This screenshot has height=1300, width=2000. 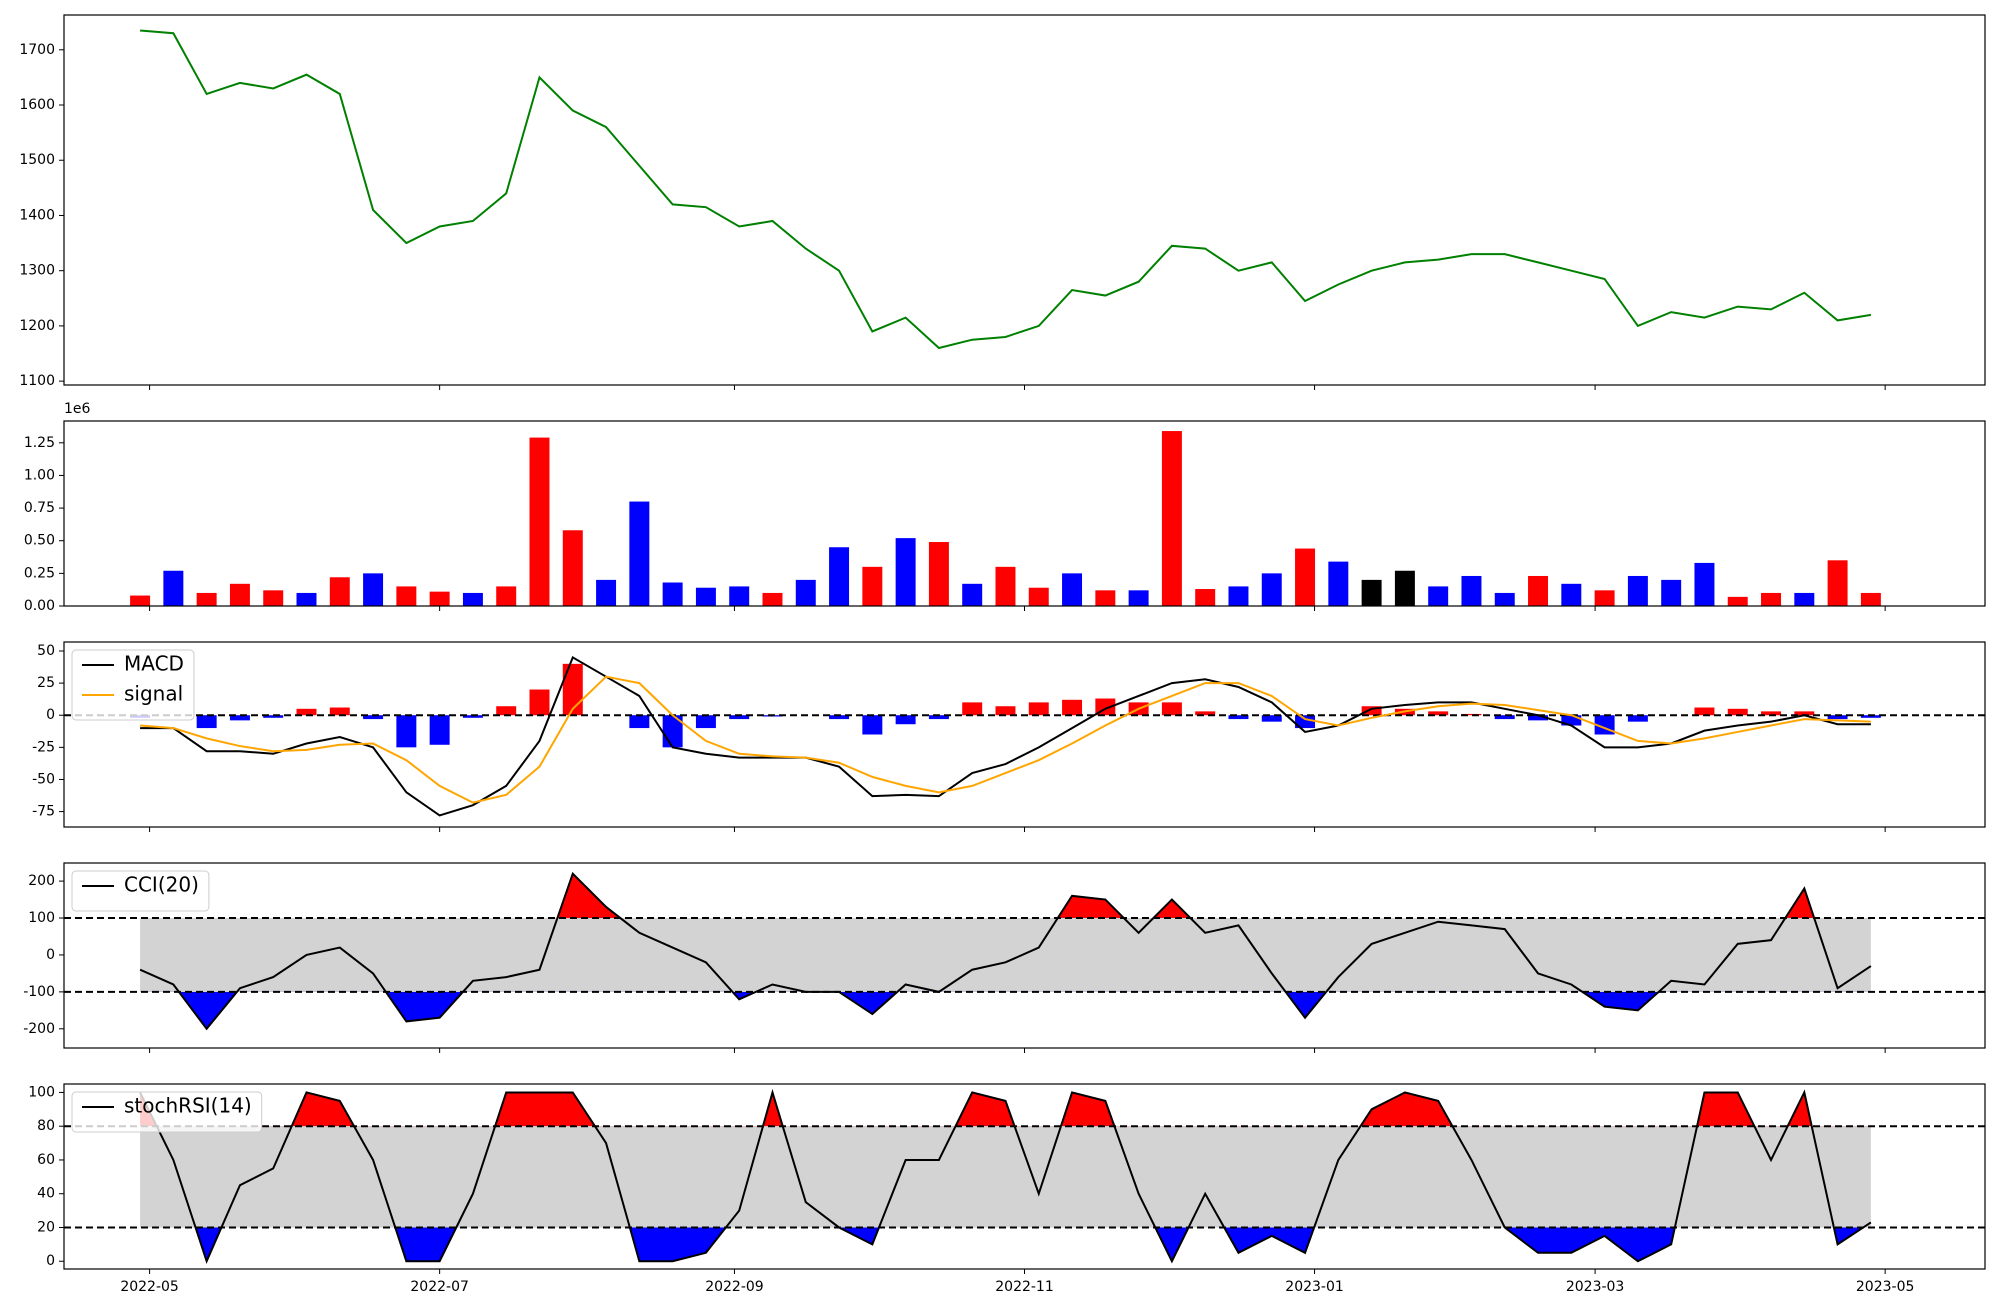 What do you see at coordinates (39, 475) in the screenshot?
I see `y-tick-label: 1.00` at bounding box center [39, 475].